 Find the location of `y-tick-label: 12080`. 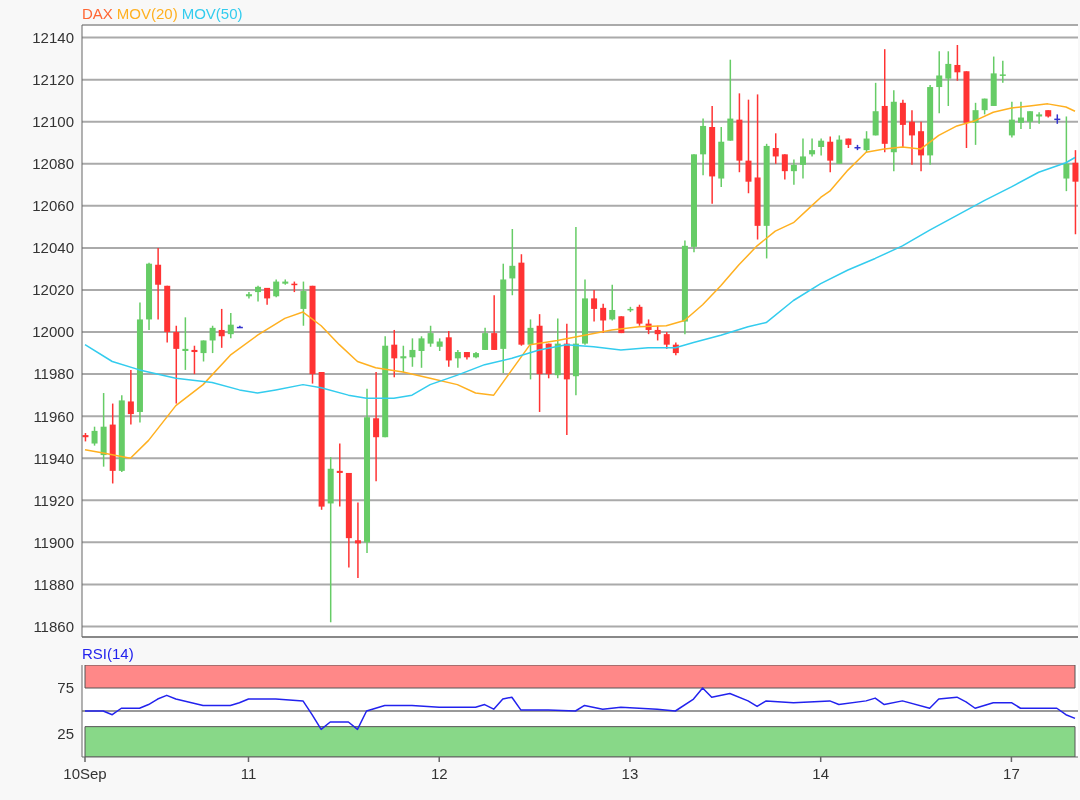

y-tick-label: 12080 is located at coordinates (53, 164).